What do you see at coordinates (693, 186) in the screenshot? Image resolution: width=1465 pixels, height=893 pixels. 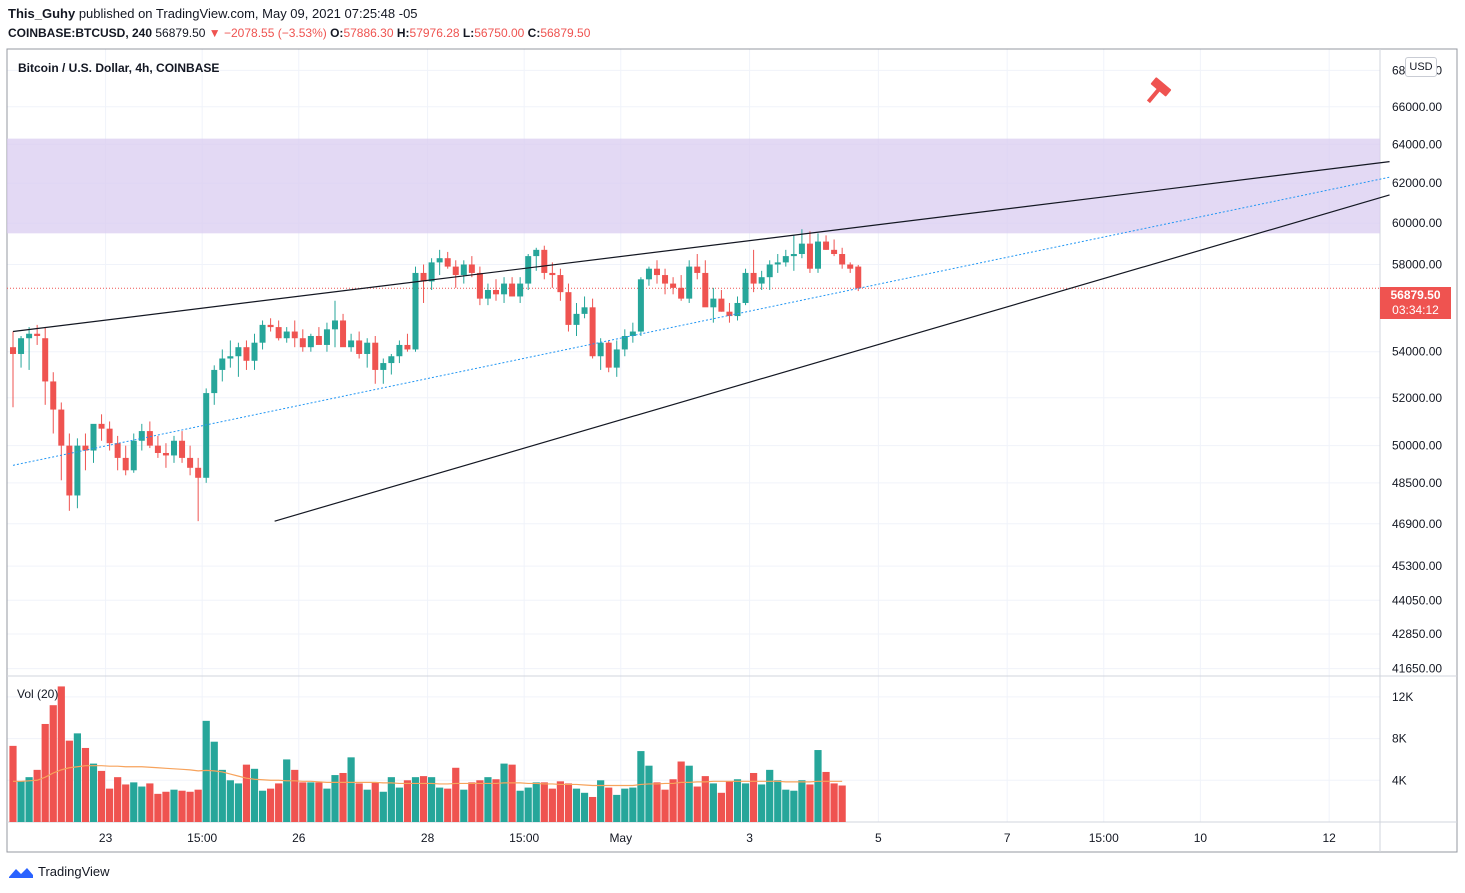 I see `resistance-zone` at bounding box center [693, 186].